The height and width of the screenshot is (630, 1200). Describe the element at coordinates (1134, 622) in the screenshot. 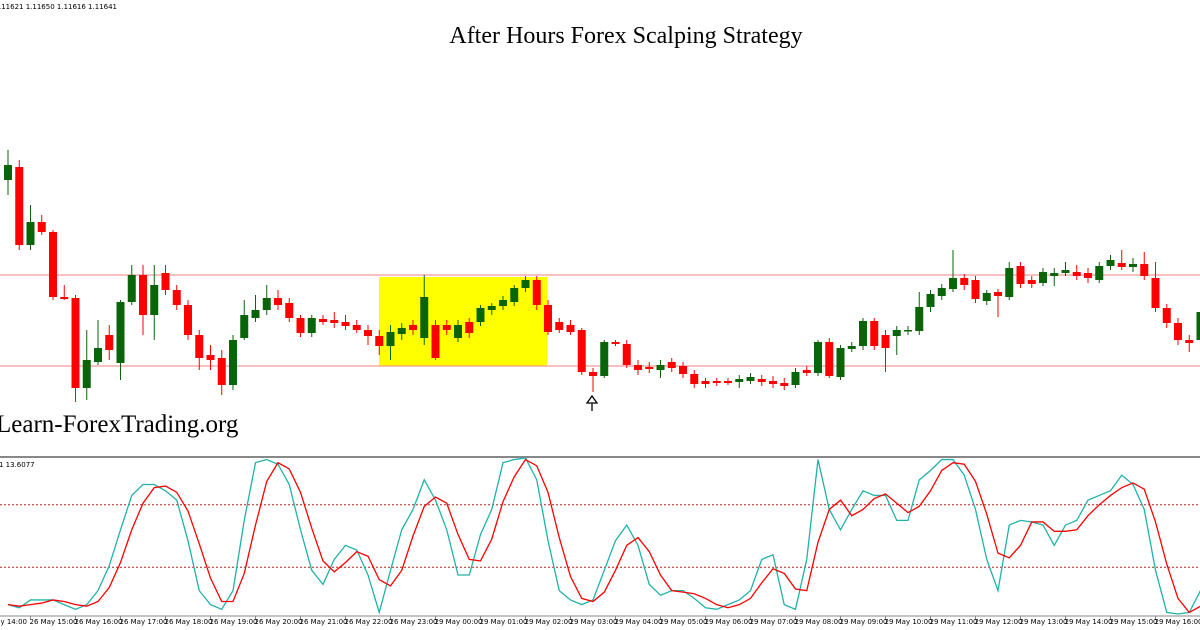

I see `x-tick-label: 29 May 15:00` at that location.